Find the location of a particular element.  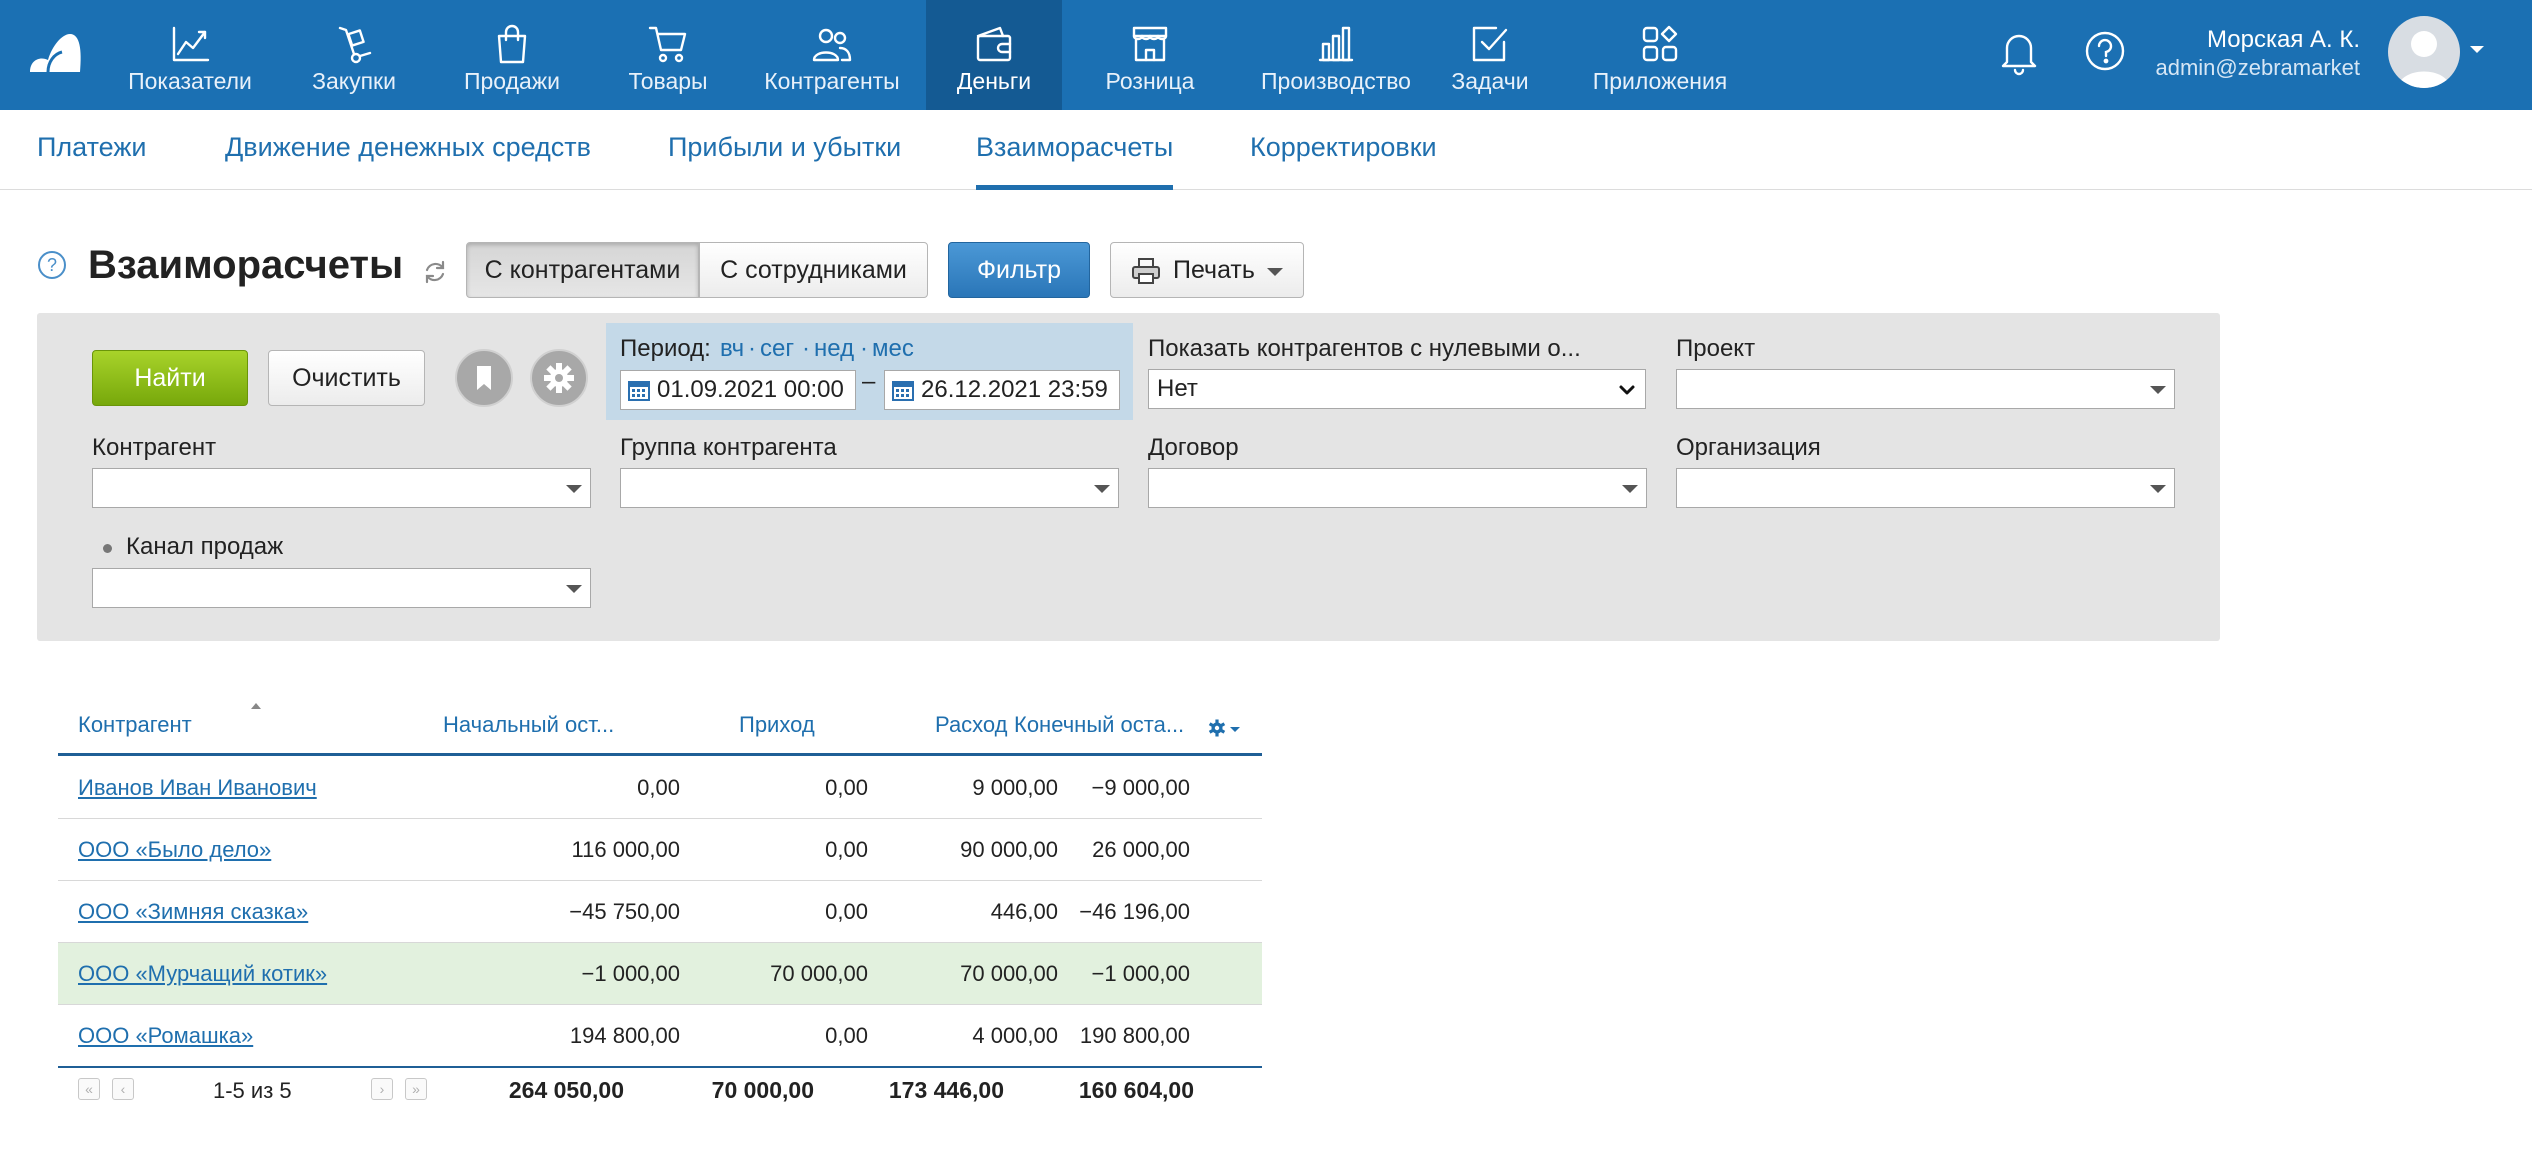

nav-item-retail: Розница is located at coordinates (1150, 55).